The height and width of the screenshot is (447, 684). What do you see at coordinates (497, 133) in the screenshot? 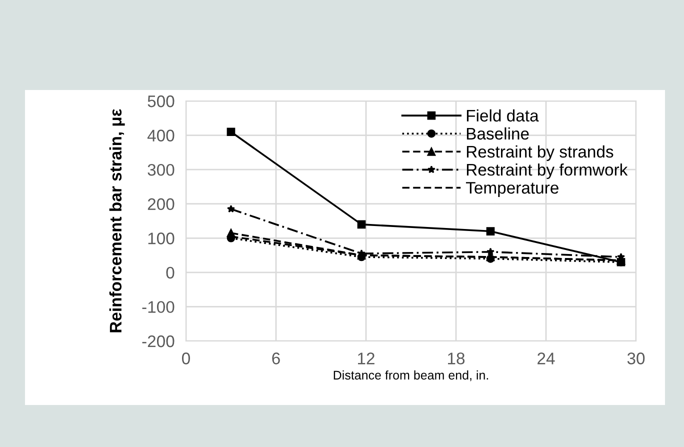
I see `legend-label: Baseline` at bounding box center [497, 133].